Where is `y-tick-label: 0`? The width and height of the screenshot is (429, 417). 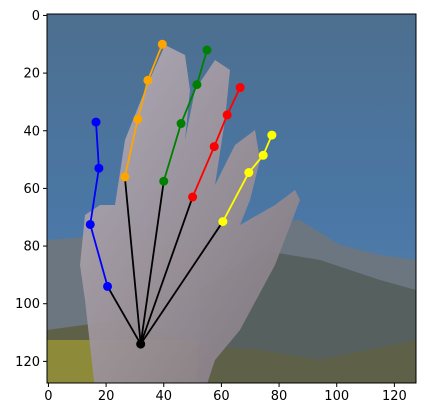 y-tick-label: 0 is located at coordinates (36, 16).